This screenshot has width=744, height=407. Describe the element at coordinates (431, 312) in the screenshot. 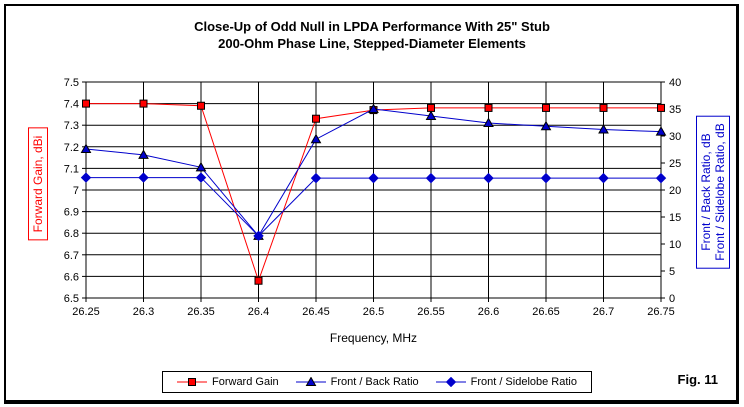

I see `x-tick-label: 26.55` at that location.